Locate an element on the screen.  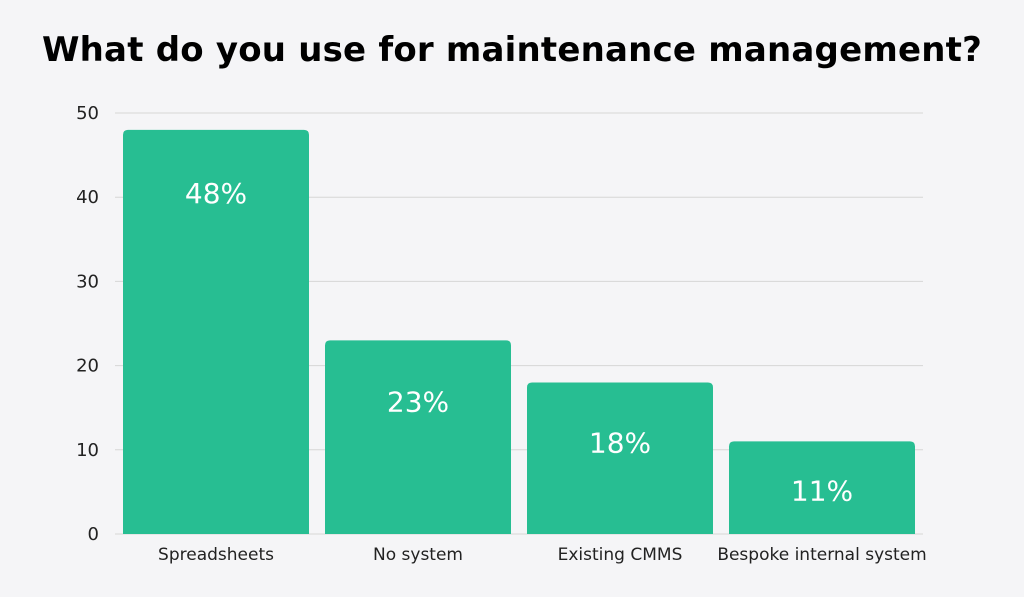
x-category-label: Bespoke internal system is located at coordinates (821, 555).